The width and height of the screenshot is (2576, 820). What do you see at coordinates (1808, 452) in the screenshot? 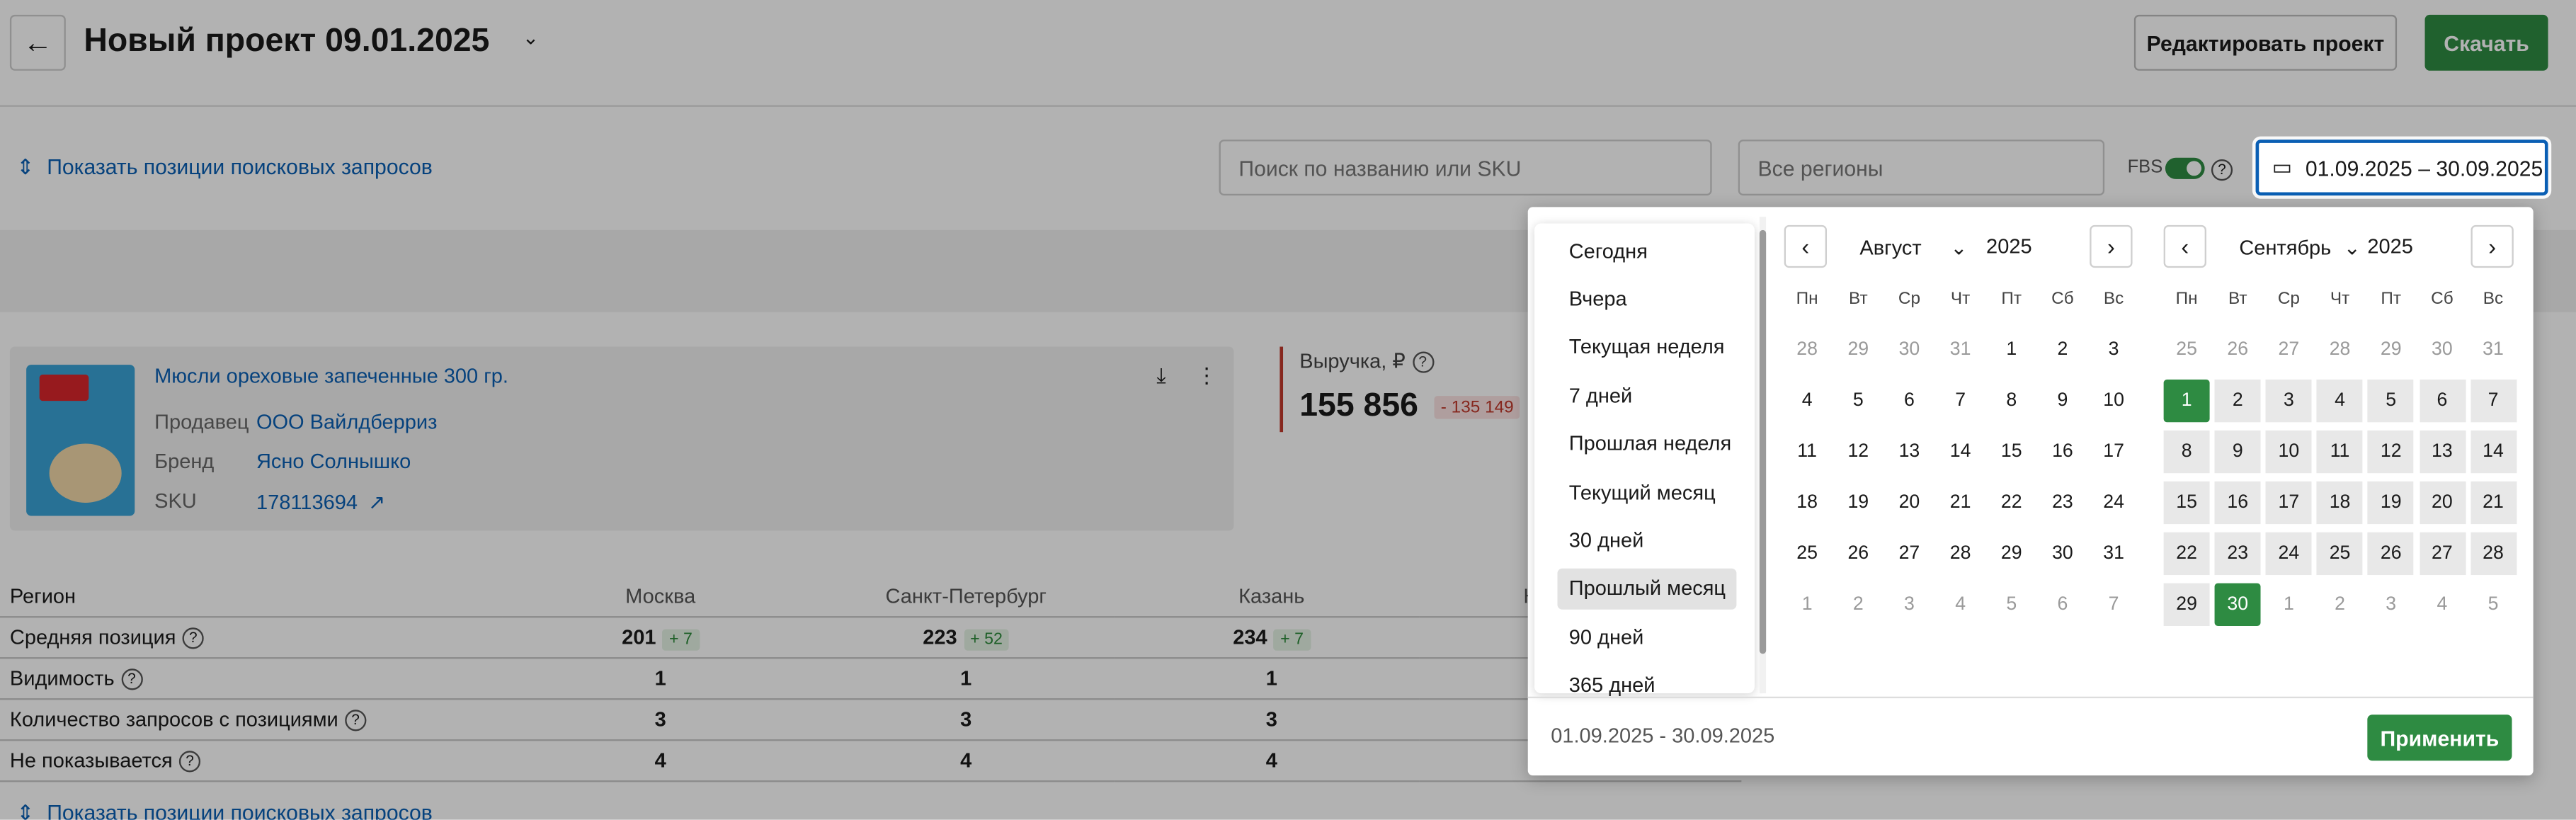
I see `calendar-day: 11` at bounding box center [1808, 452].